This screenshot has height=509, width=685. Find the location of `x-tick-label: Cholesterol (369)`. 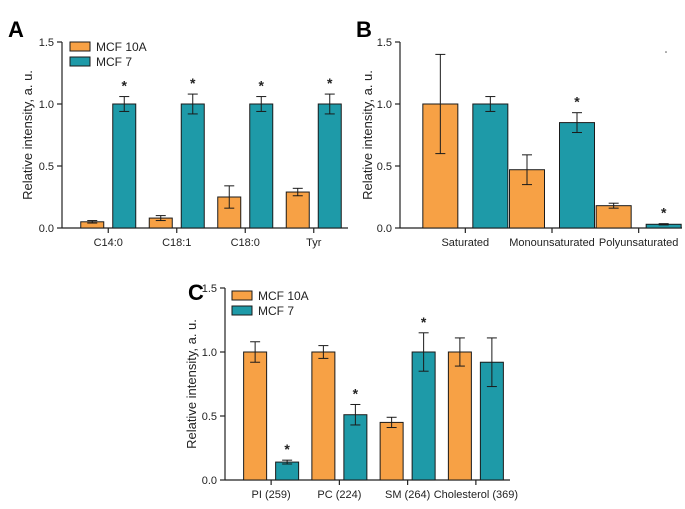

x-tick-label: Cholesterol (369) is located at coordinates (476, 495).